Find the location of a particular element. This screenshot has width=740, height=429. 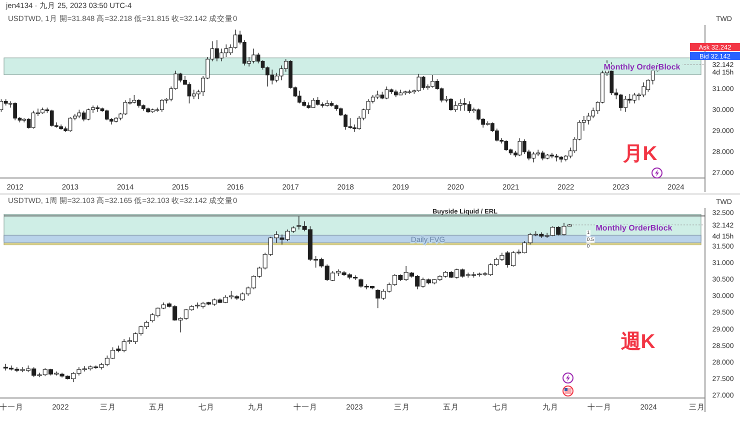

annotation: 月K is located at coordinates (640, 154).